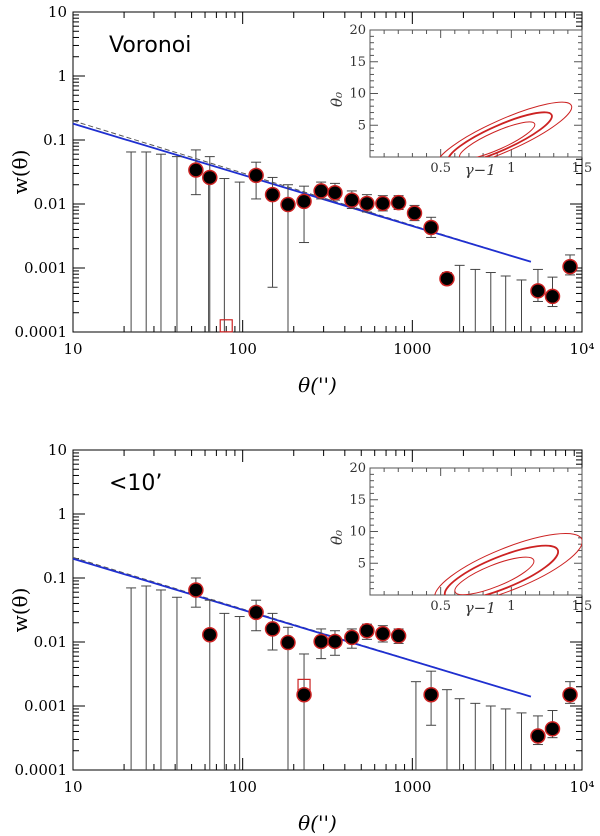 Image resolution: width=600 pixels, height=836 pixels. Describe the element at coordinates (150, 45) in the screenshot. I see `panel-label: Voronoi` at that location.